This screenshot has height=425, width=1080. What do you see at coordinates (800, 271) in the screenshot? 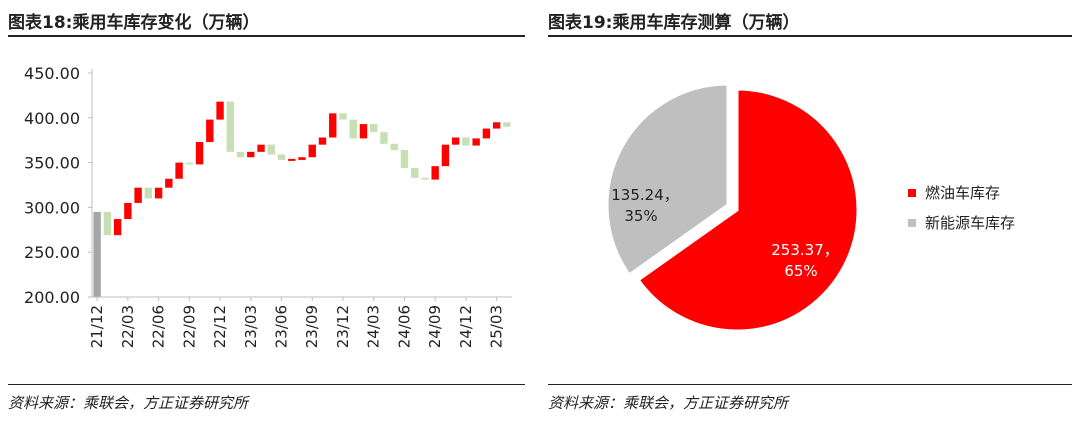
I see `pie-percent-label: 65%` at bounding box center [800, 271].